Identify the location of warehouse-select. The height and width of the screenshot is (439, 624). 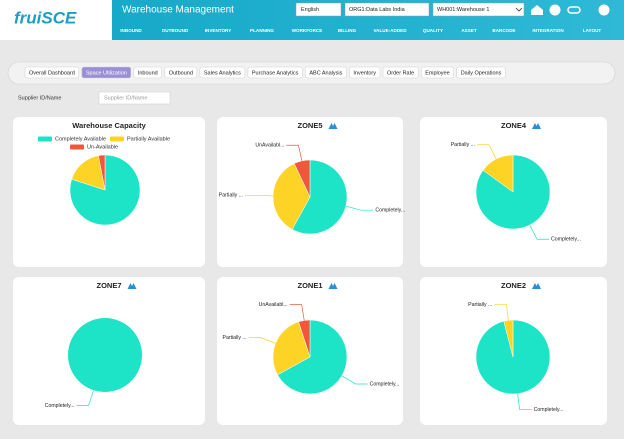
(478, 9).